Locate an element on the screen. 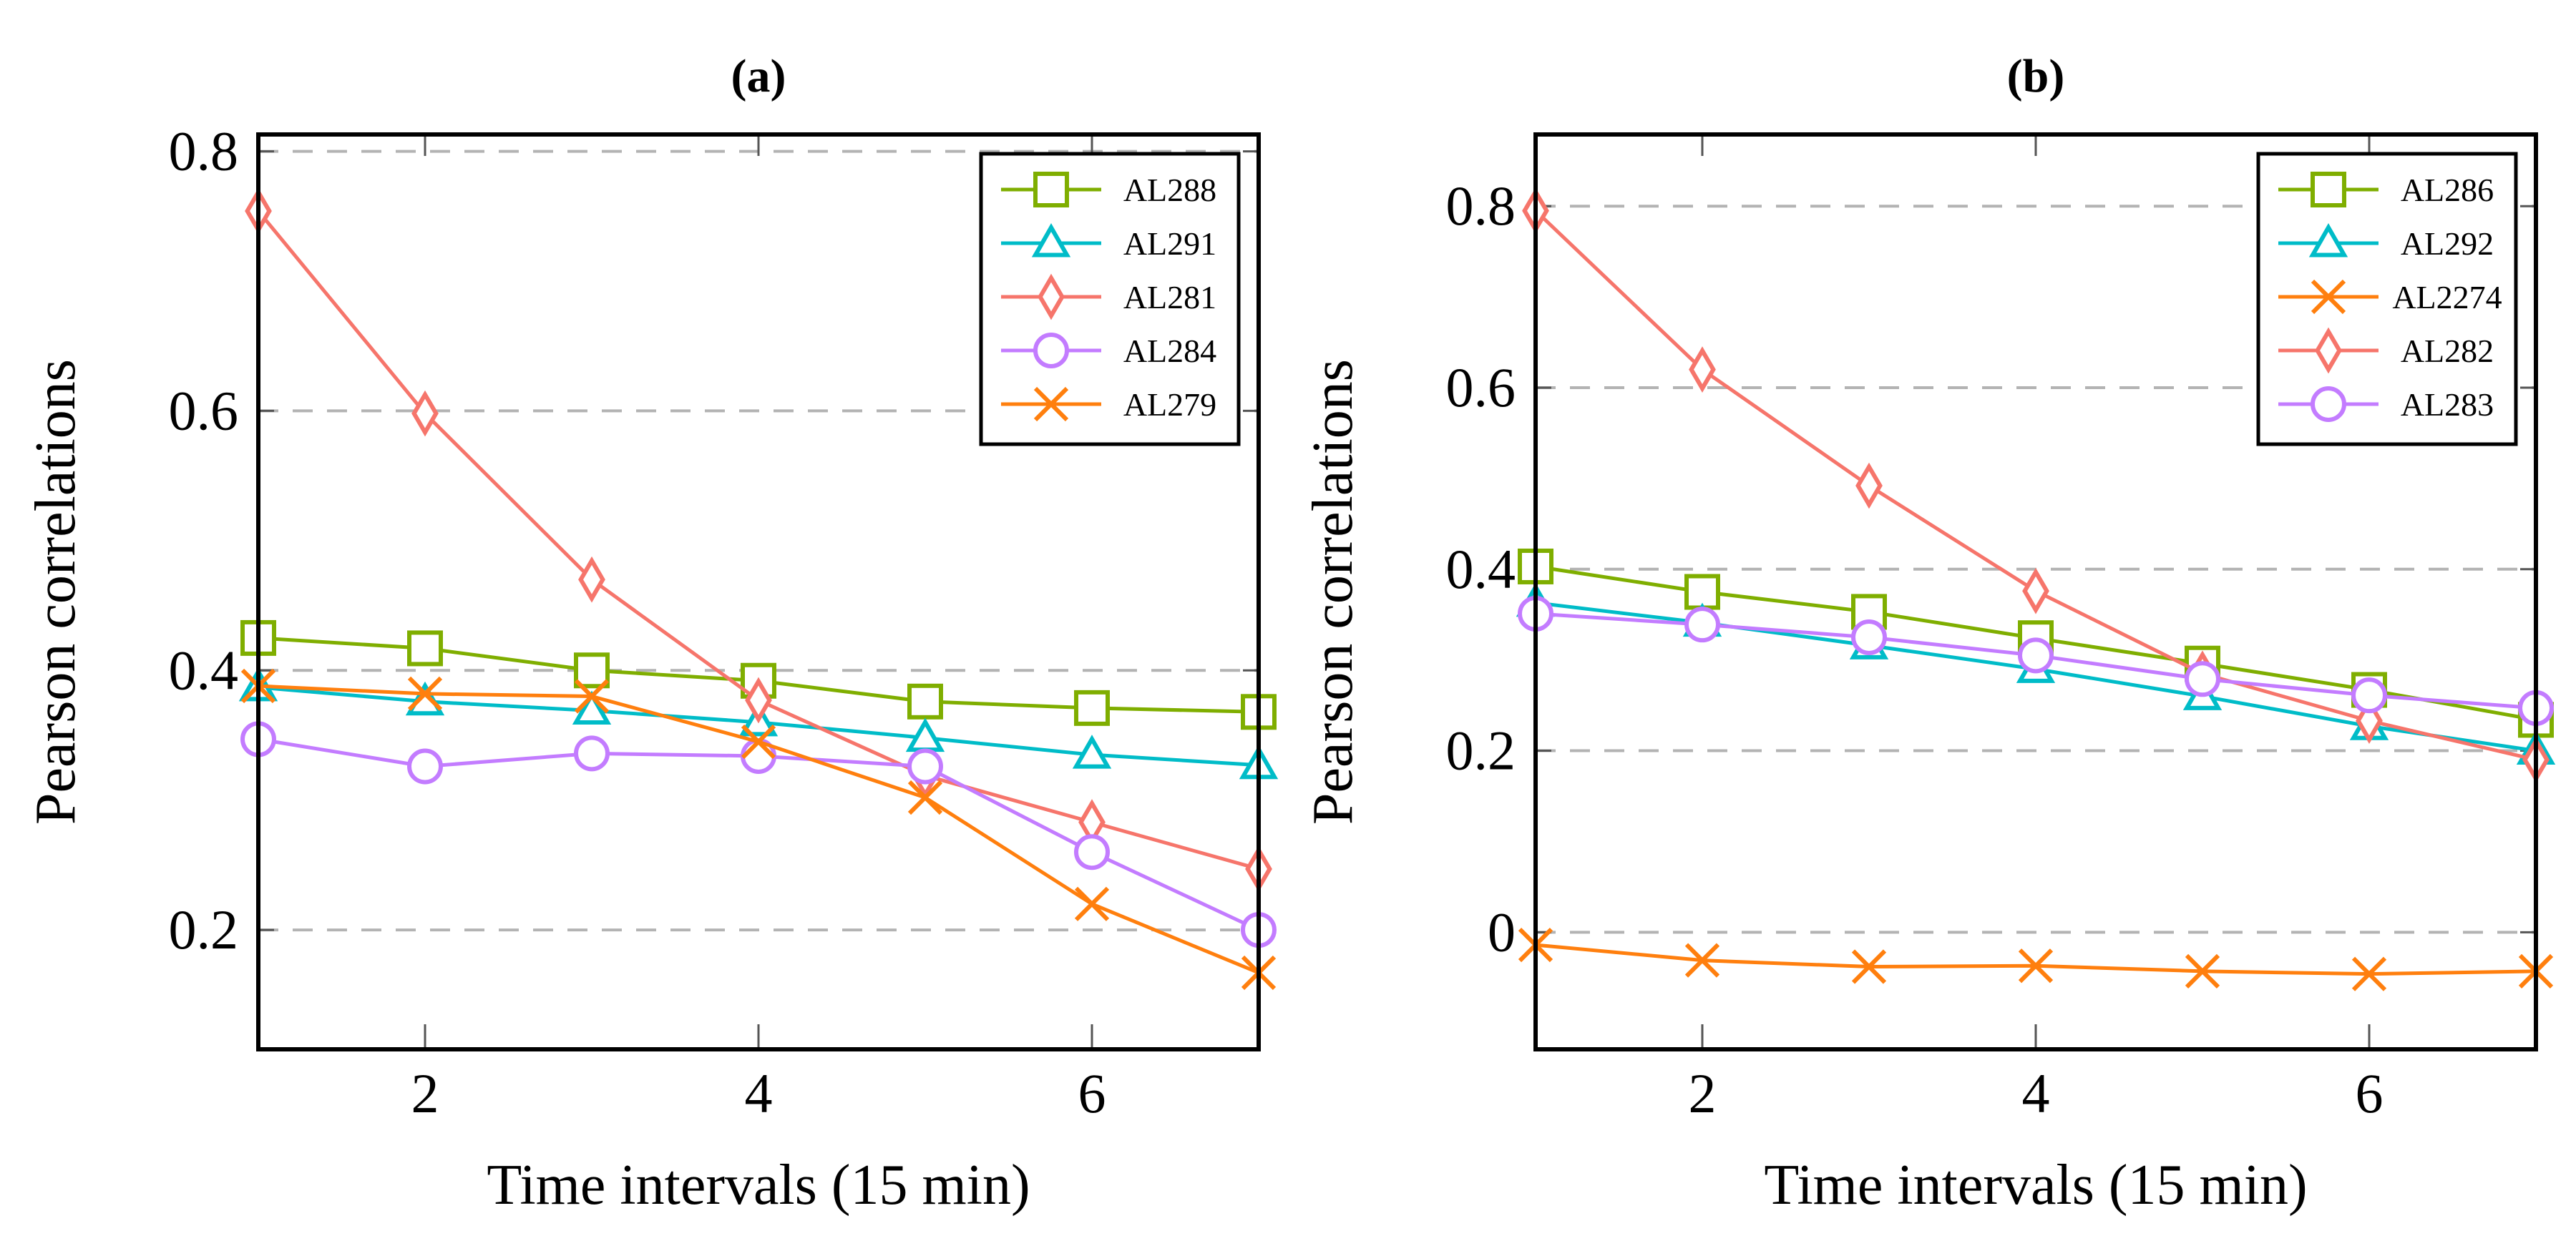  legend-label: AL282 is located at coordinates (2447, 351).